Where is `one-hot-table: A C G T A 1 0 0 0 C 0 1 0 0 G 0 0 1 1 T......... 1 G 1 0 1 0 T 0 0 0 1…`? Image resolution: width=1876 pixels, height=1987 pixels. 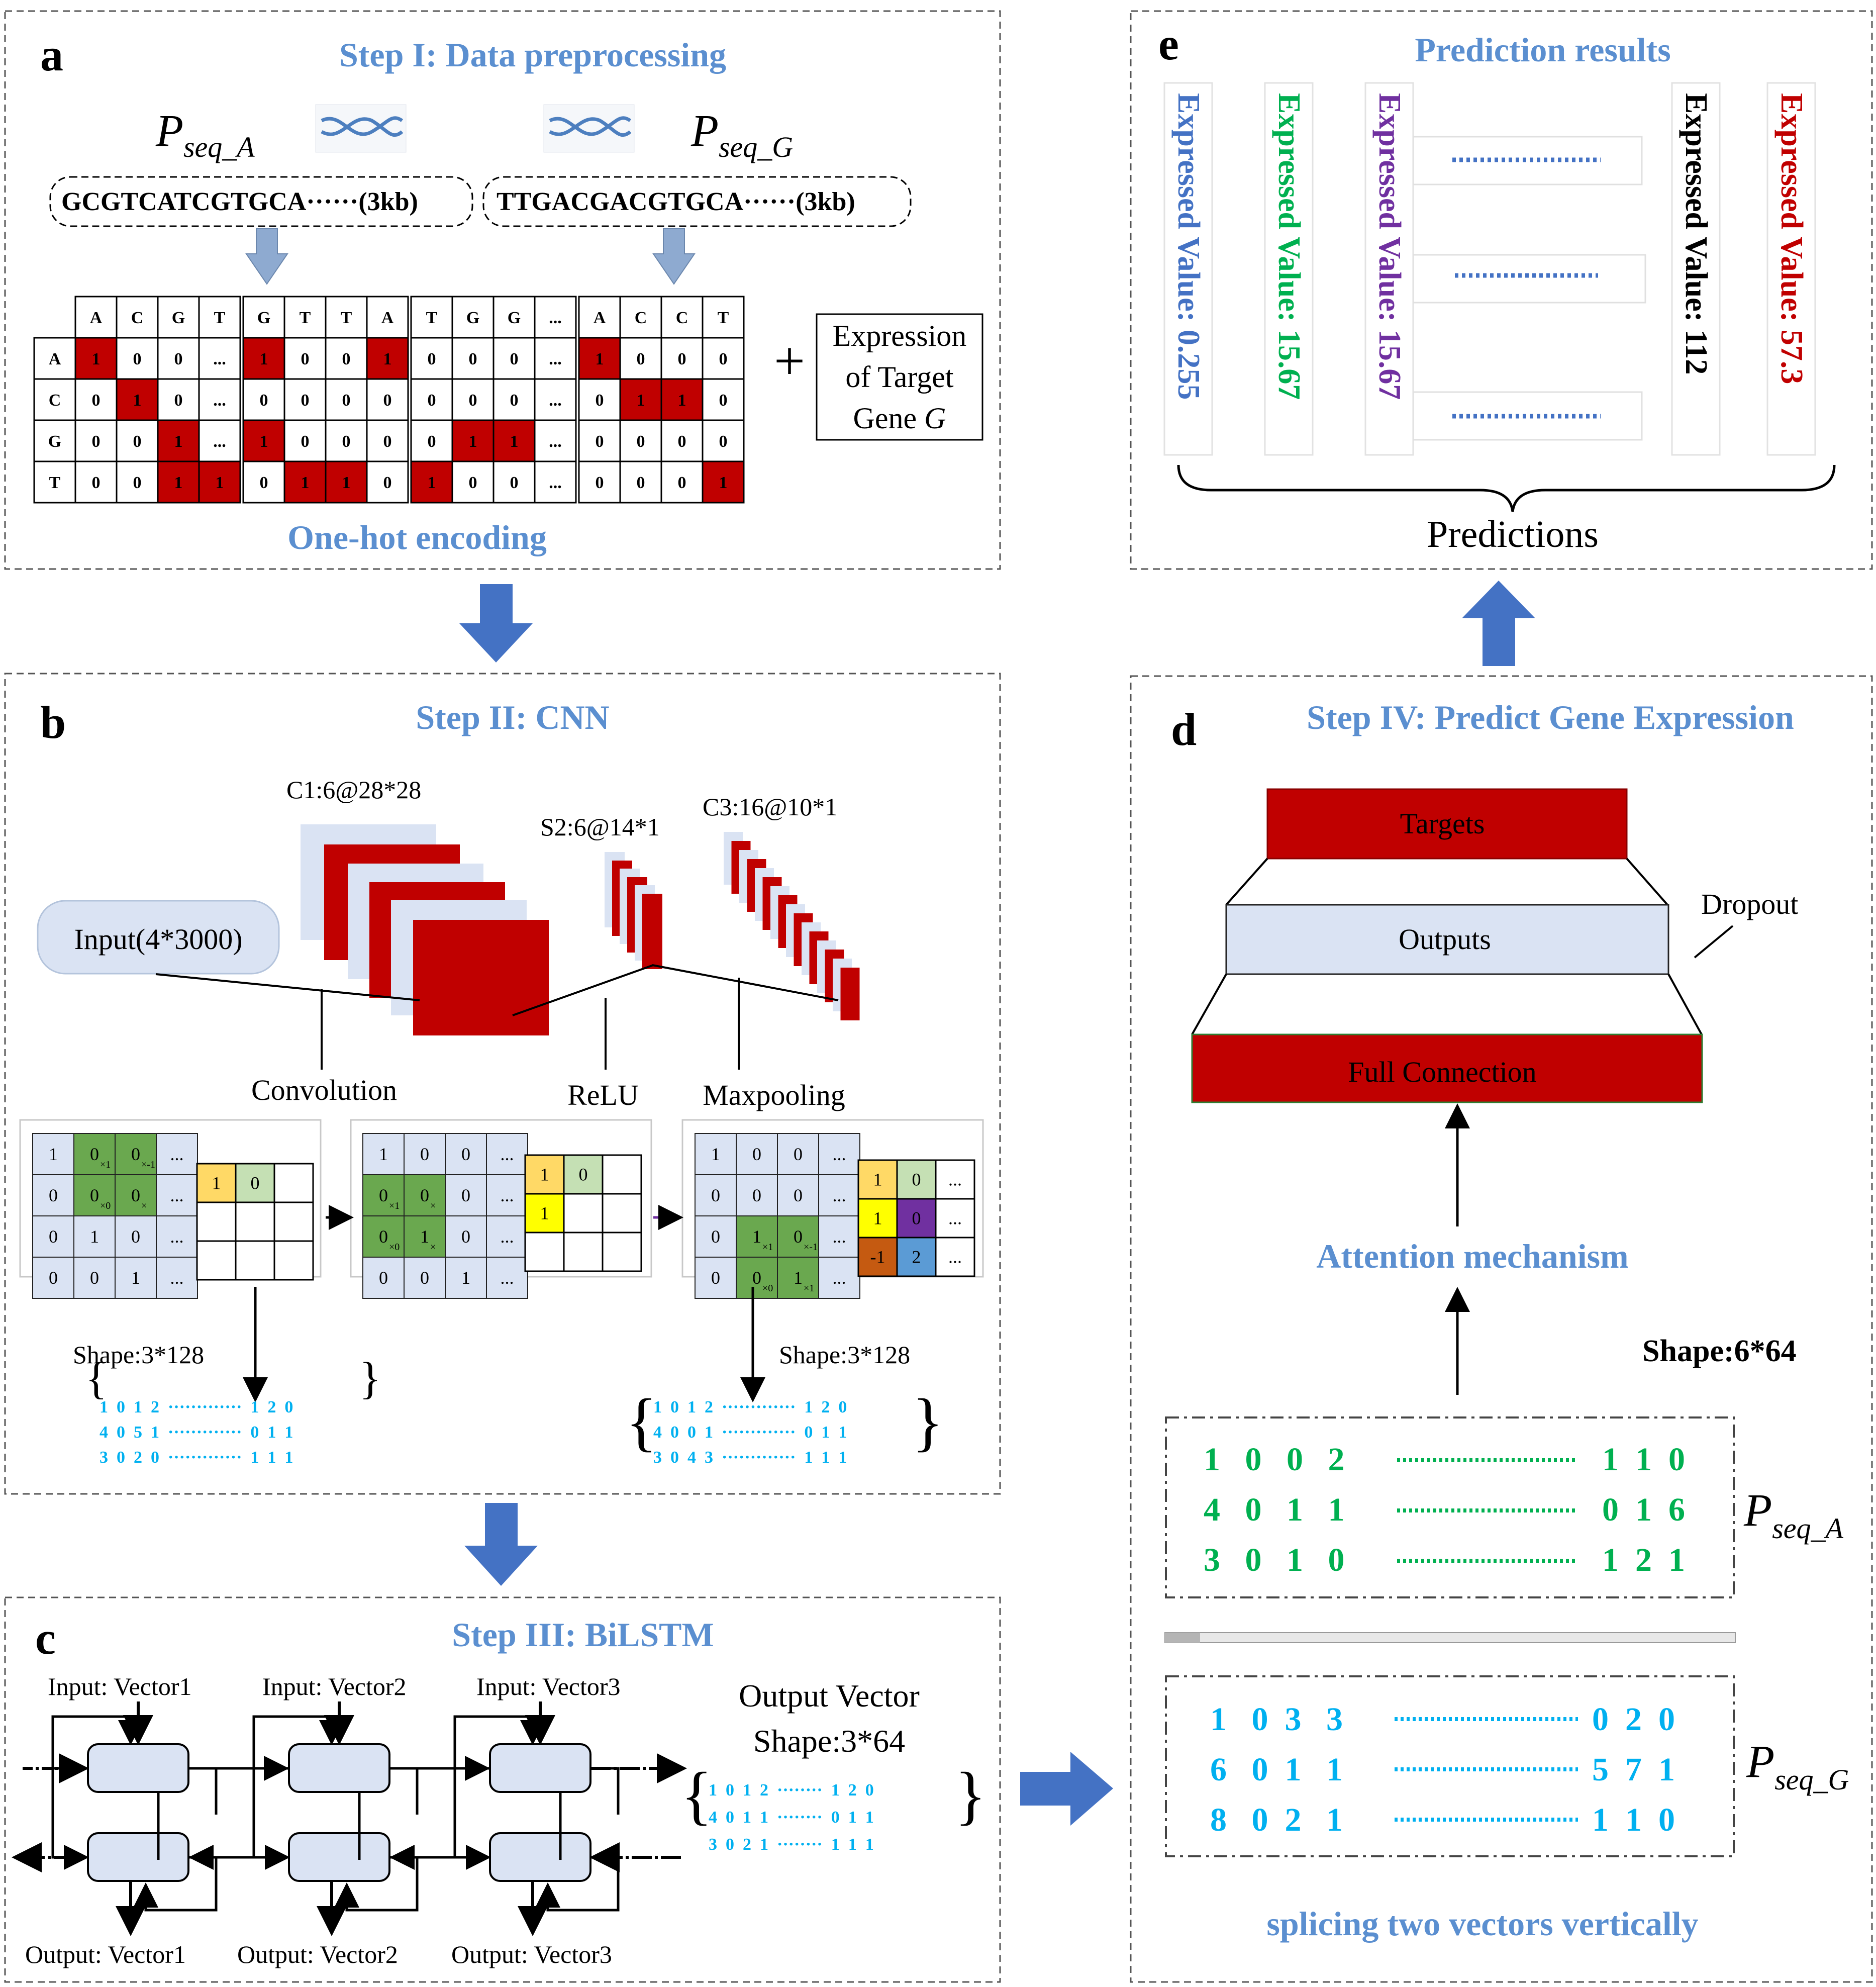
one-hot-table: A C G T A 1 0 0 0 C 0 1 0 0 G 0 0 1 1 T......... 1 G 1 0 1 0 T 0 0 0 1… is located at coordinates (389, 400).